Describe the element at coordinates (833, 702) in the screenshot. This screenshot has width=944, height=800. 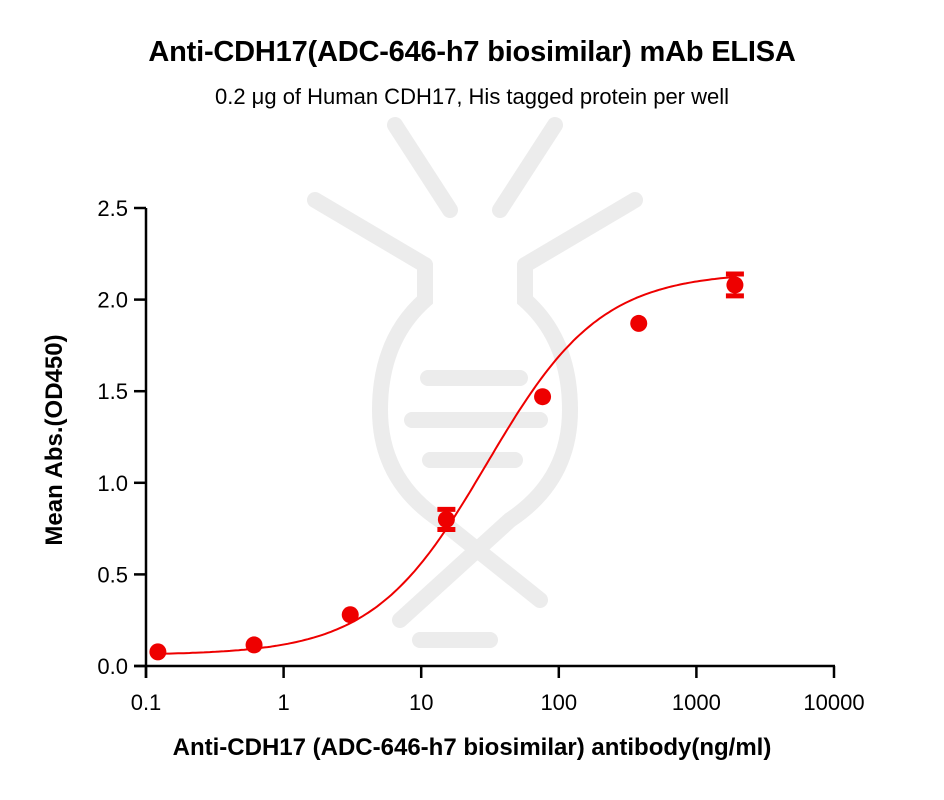
I see `x-tick-label: 10000` at that location.